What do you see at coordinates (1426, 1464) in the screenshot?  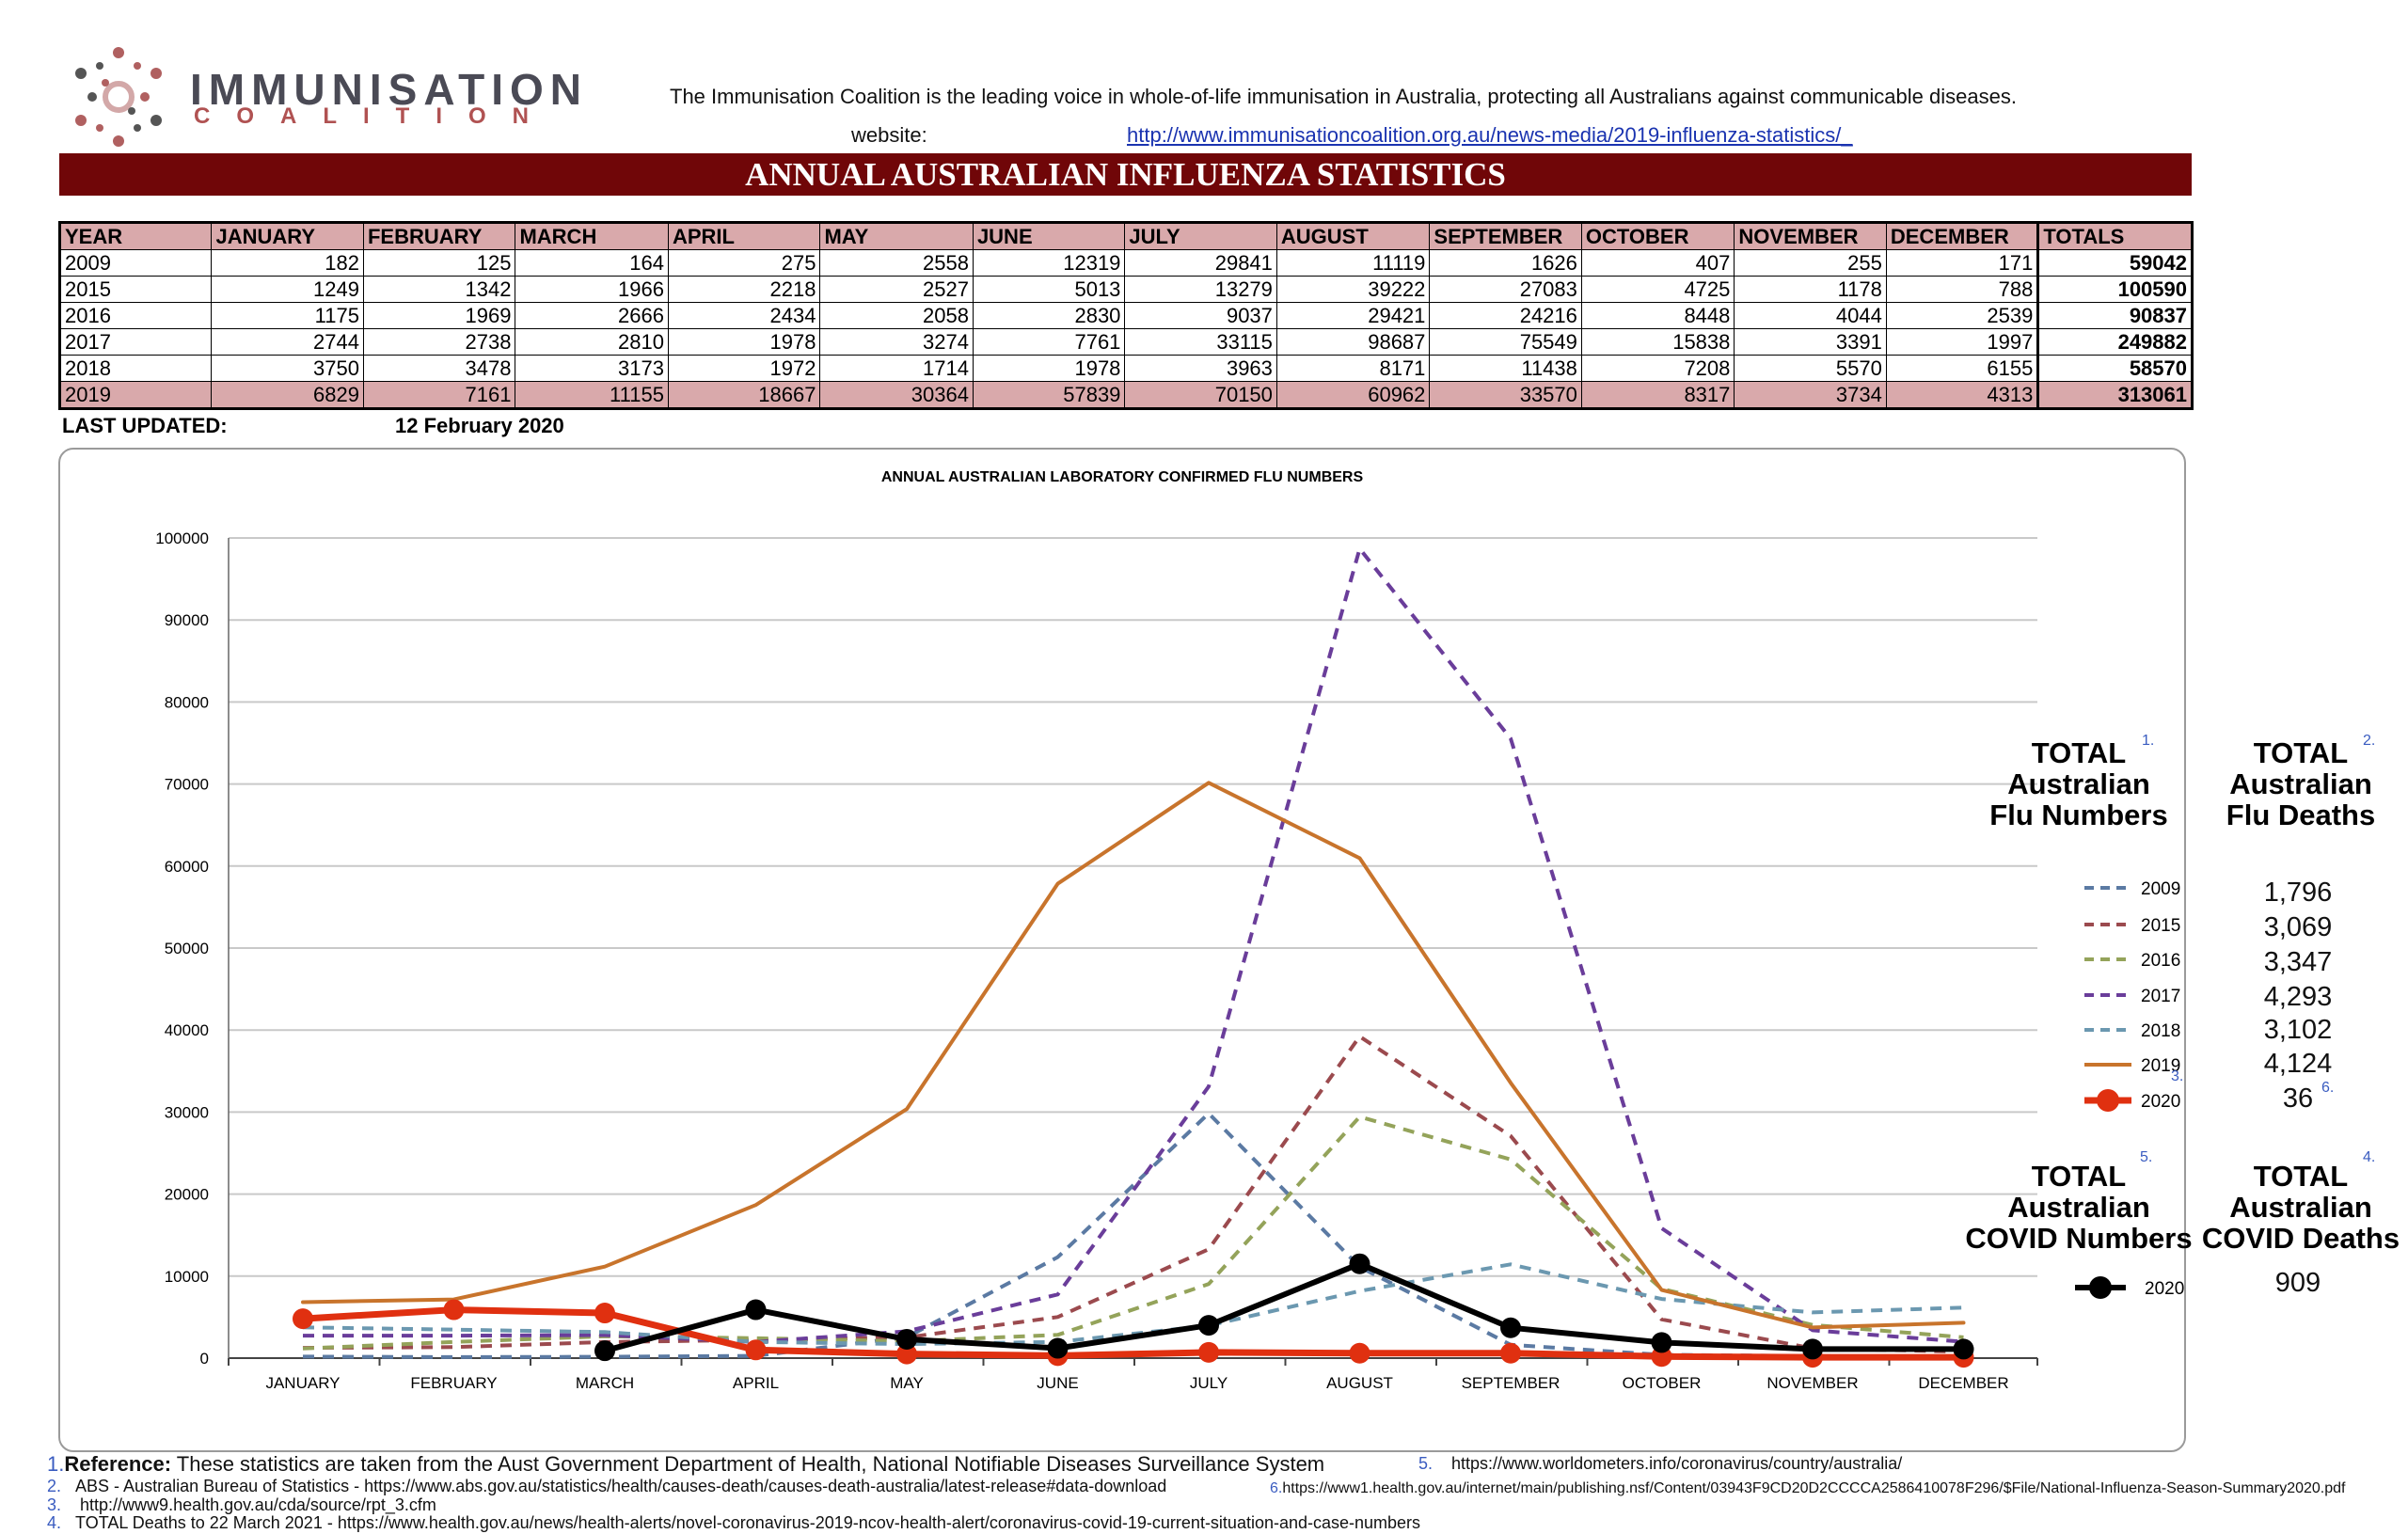 I see `reference-5-number: 5.` at bounding box center [1426, 1464].